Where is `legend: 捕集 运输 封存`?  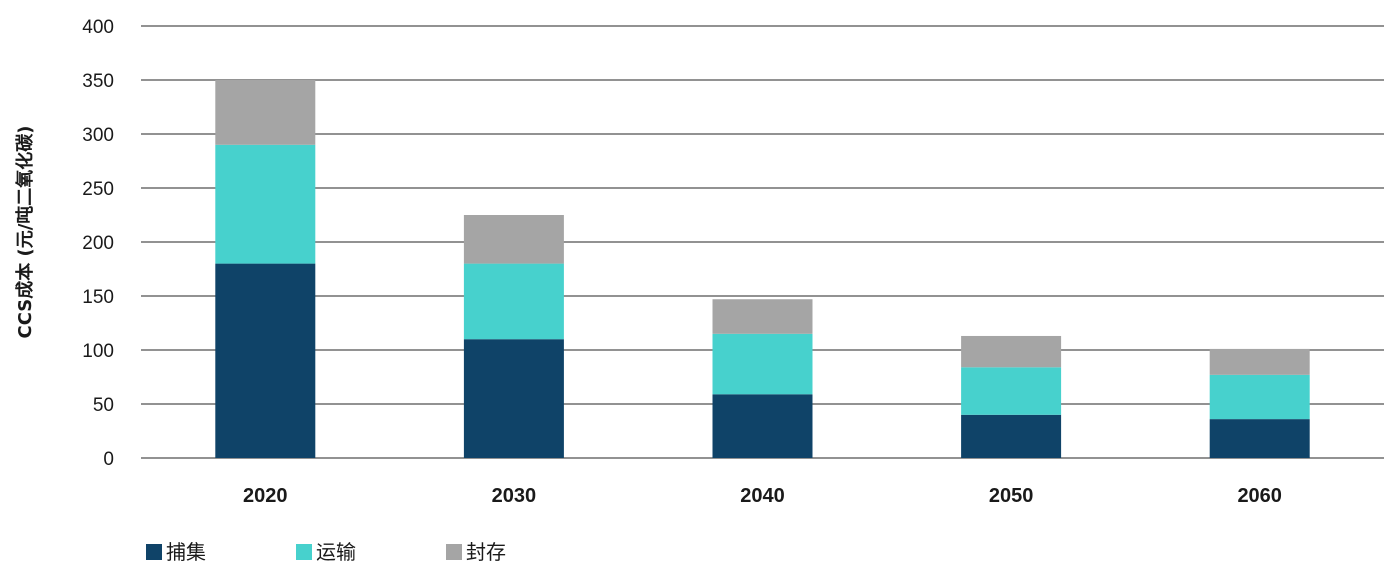 legend: 捕集 运输 封存 is located at coordinates (326, 552).